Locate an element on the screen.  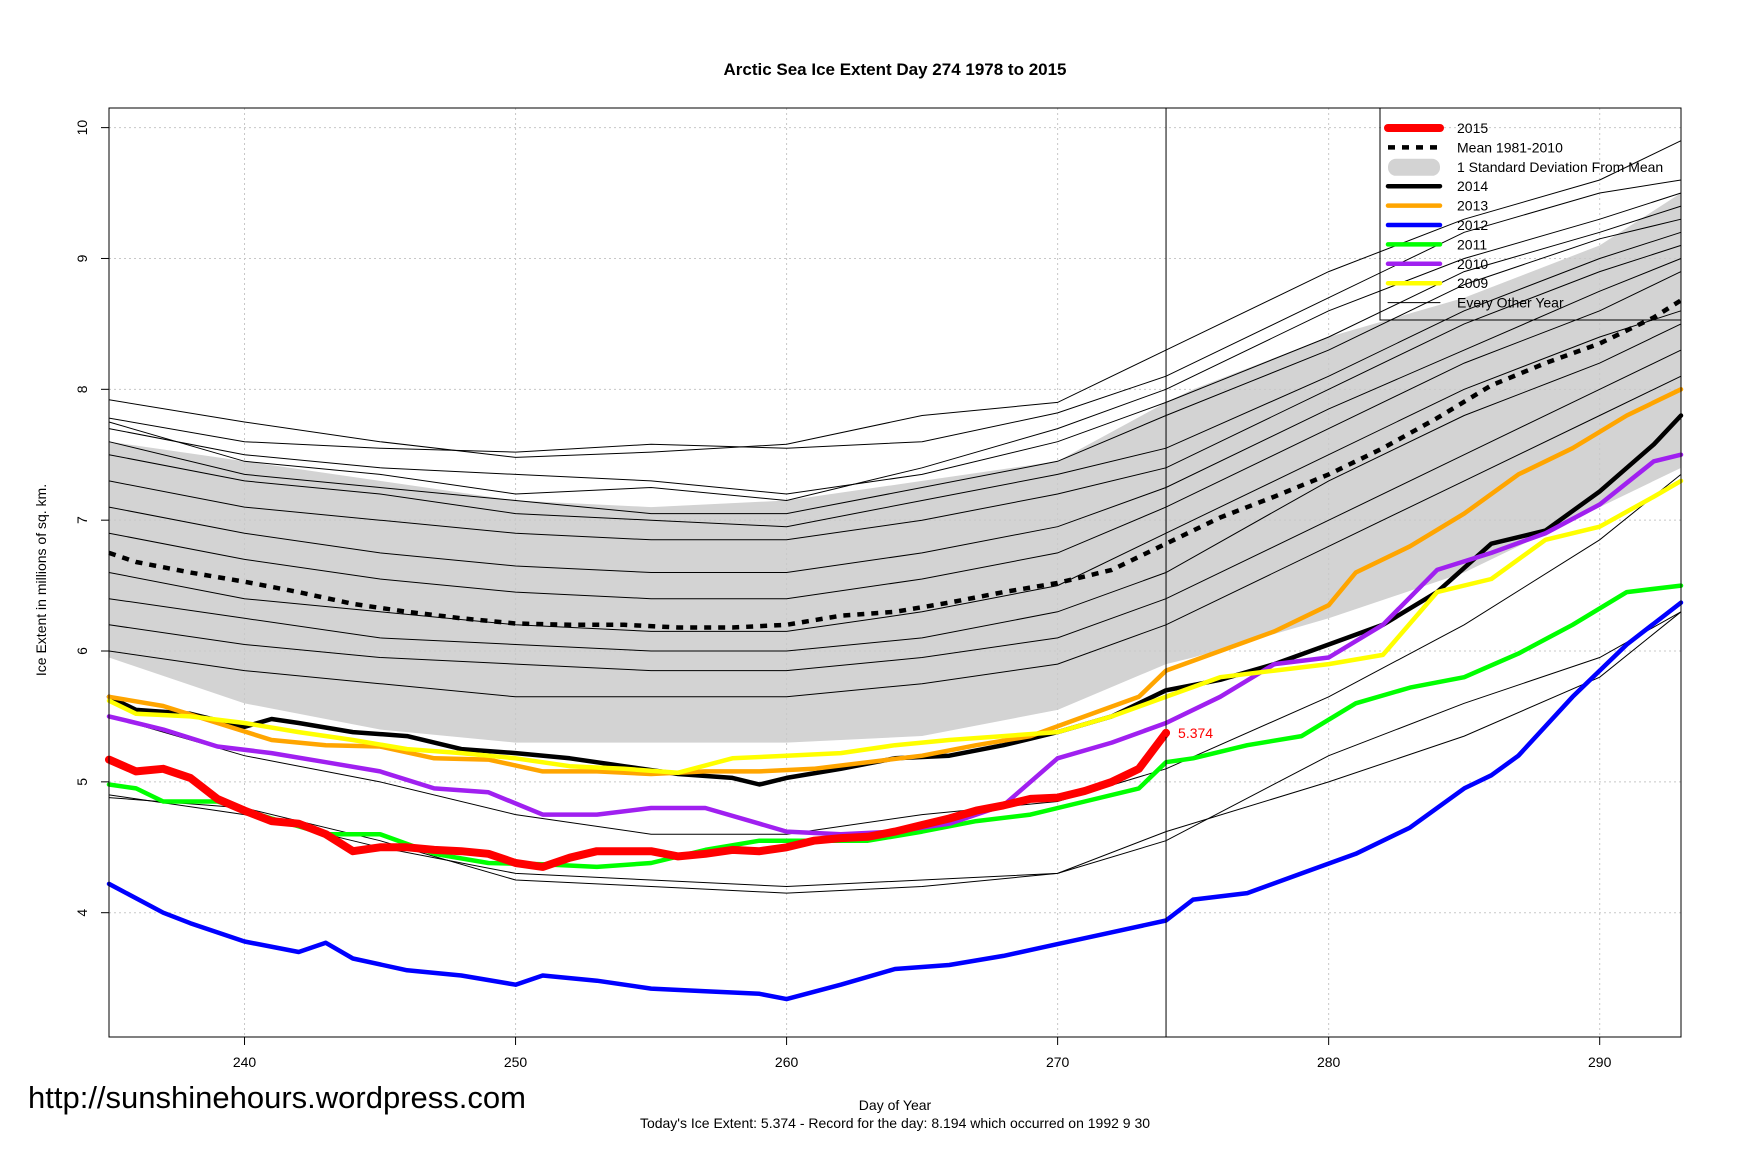
legend-box is located at coordinates (1530, 214).